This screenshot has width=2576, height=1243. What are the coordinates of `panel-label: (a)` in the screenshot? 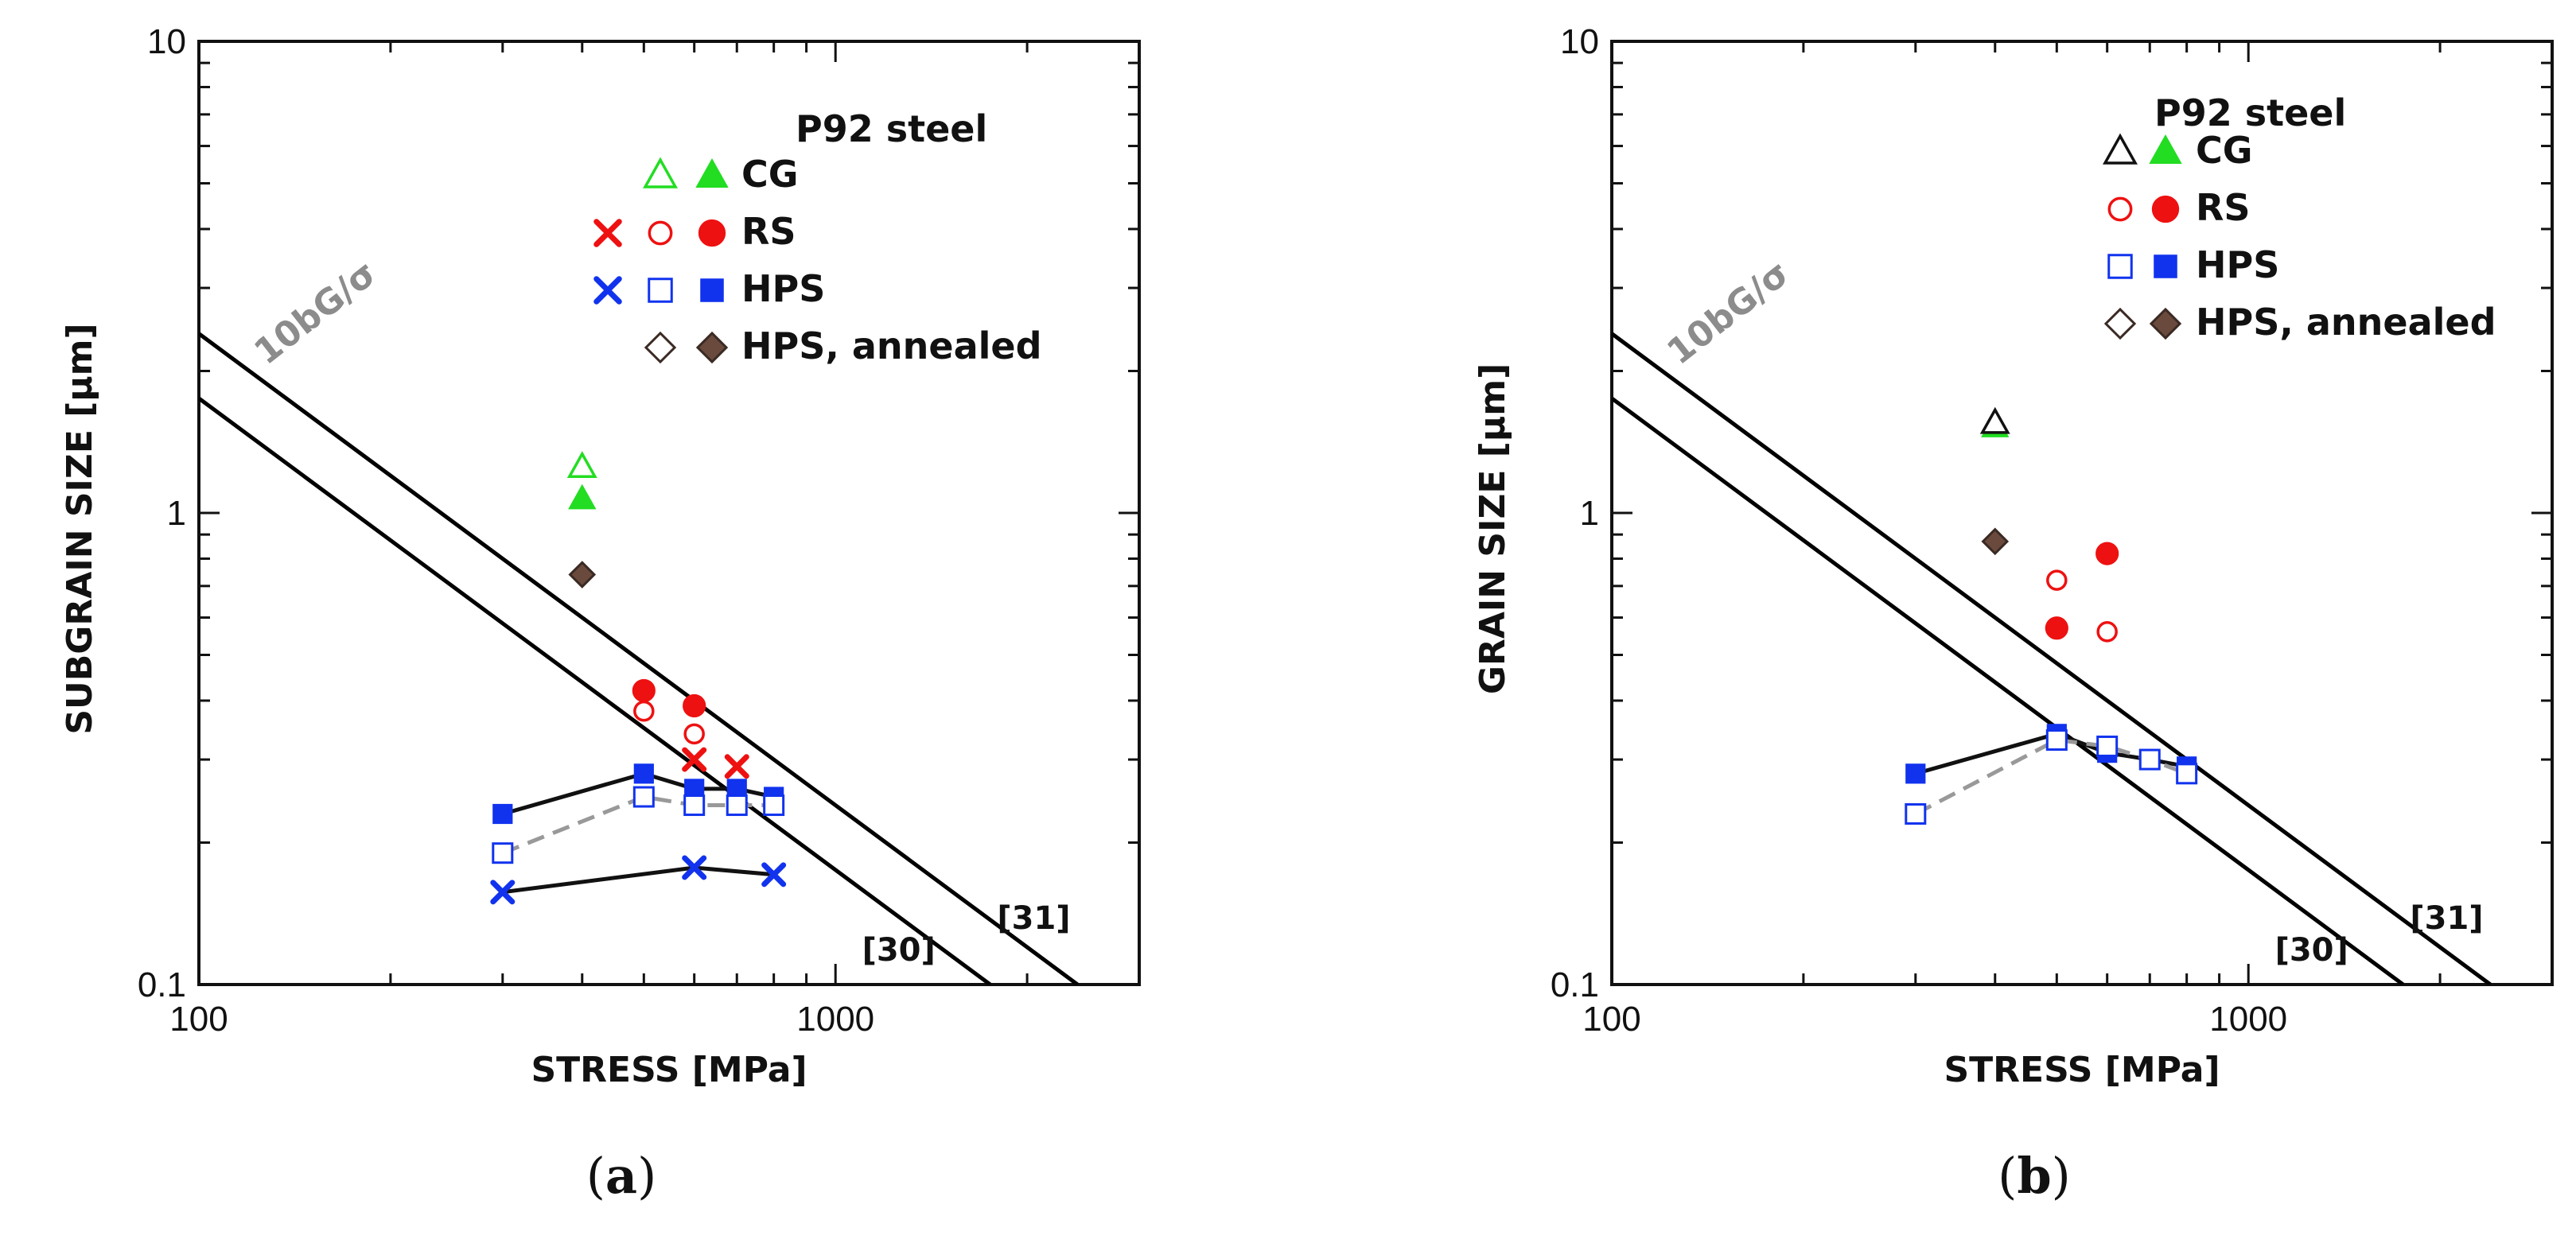 It's located at (622, 1176).